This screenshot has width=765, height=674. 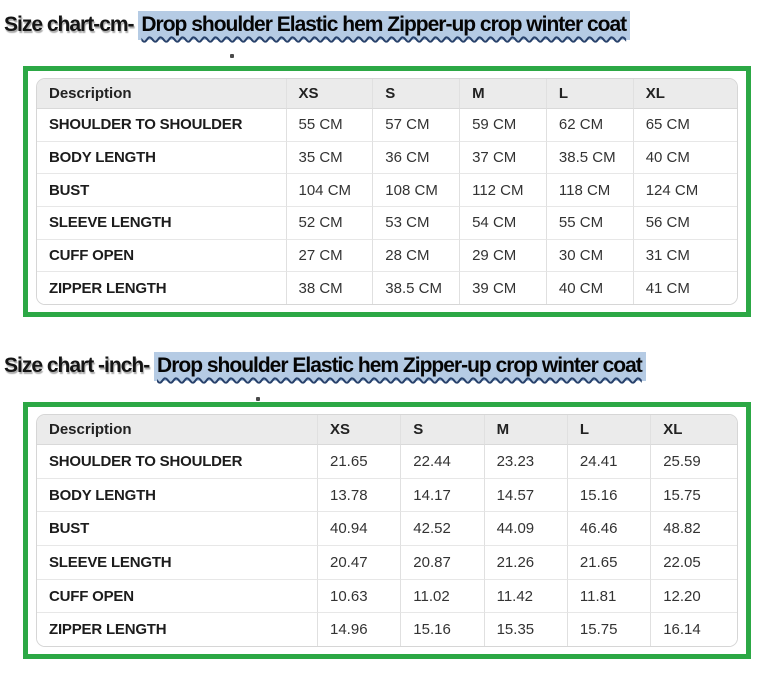 I want to click on table-row: BUST 40.94 42.52 44.09 46.46 48.82, so click(x=387, y=529).